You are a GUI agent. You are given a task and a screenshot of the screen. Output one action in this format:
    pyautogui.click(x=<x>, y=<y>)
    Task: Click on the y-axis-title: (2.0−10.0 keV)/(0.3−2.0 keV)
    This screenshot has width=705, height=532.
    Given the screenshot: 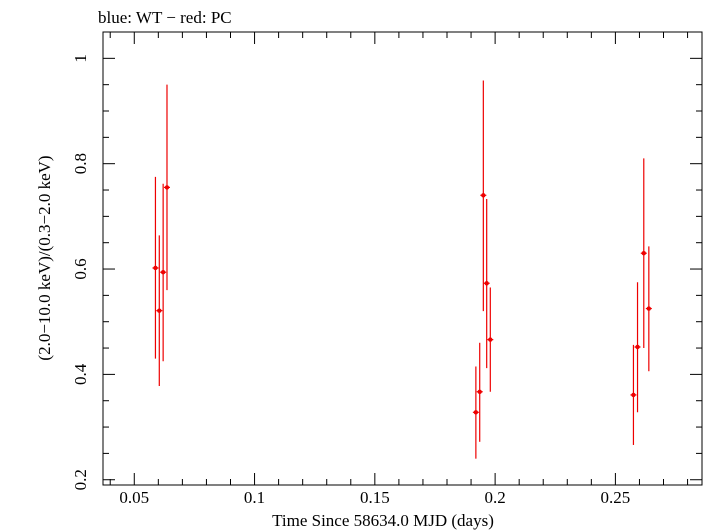 What is the action you would take?
    pyautogui.click(x=44, y=257)
    